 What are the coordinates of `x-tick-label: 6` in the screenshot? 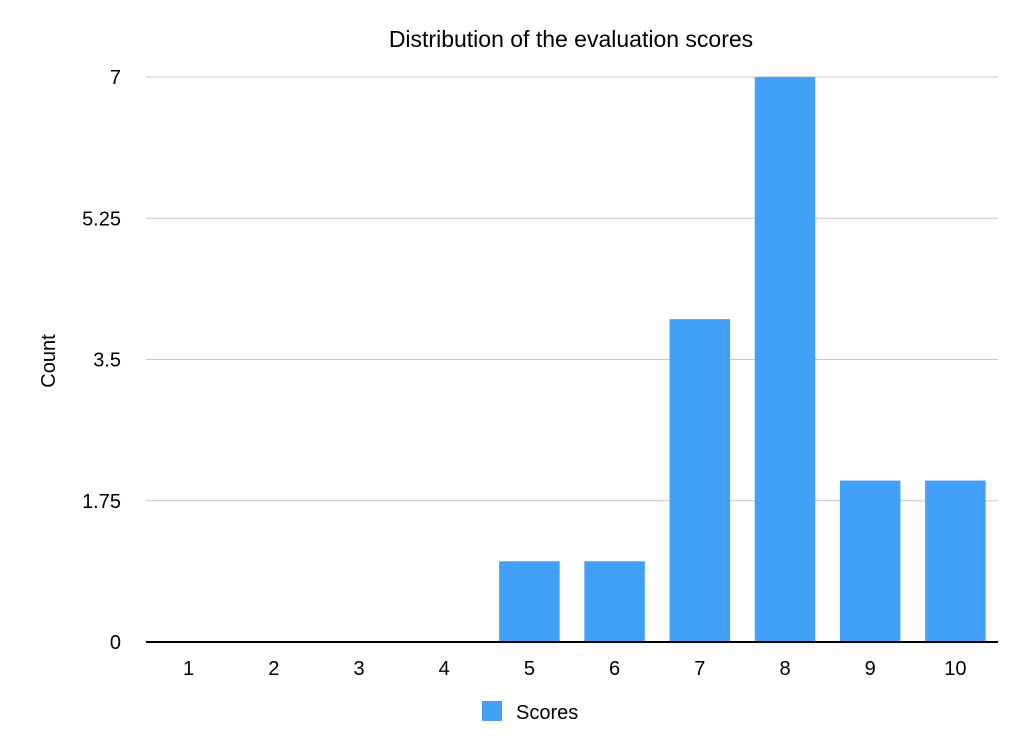 It's located at (614, 669).